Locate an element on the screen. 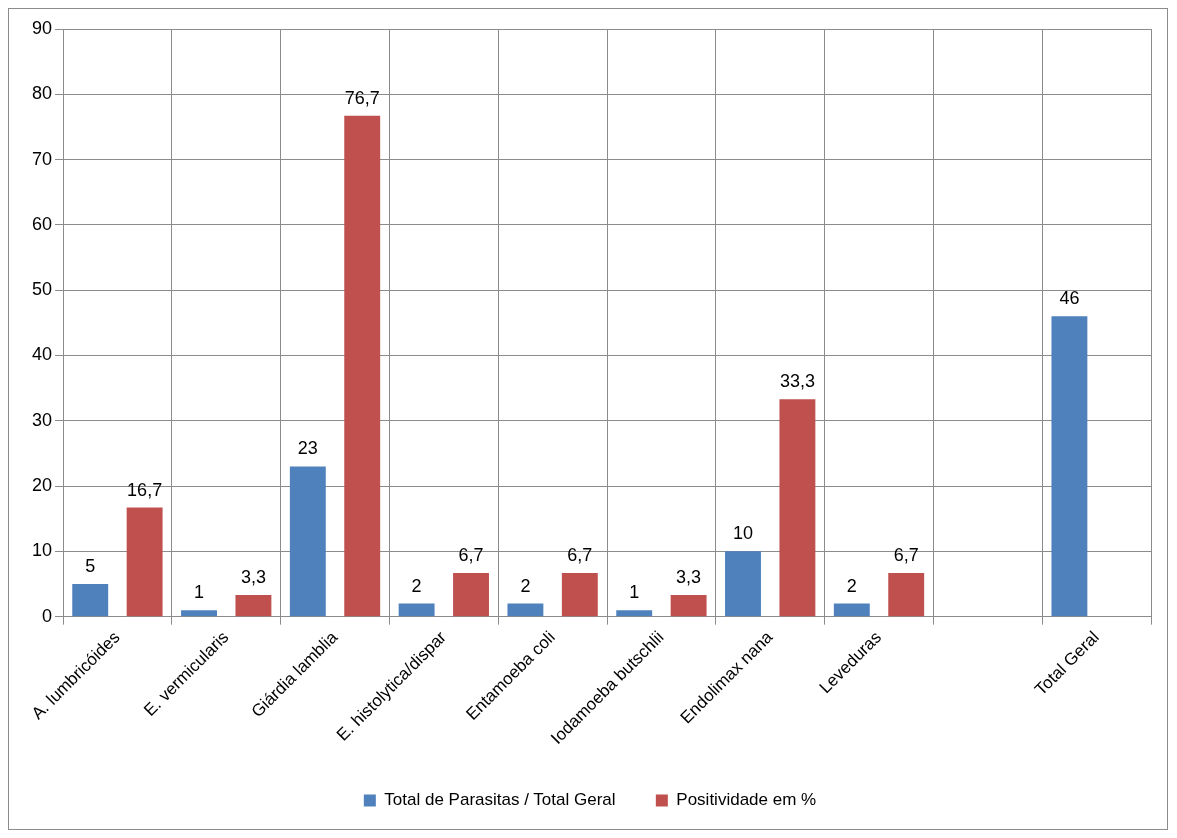 This screenshot has width=1177, height=838. data-label: 5 is located at coordinates (90, 565).